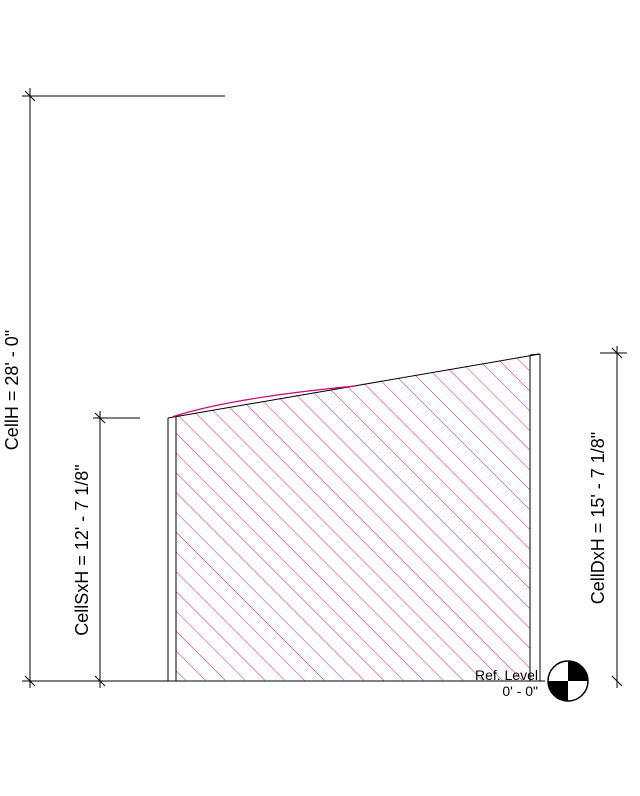  Describe the element at coordinates (535, 354) in the screenshot. I see `wall-top-cap-right` at that location.